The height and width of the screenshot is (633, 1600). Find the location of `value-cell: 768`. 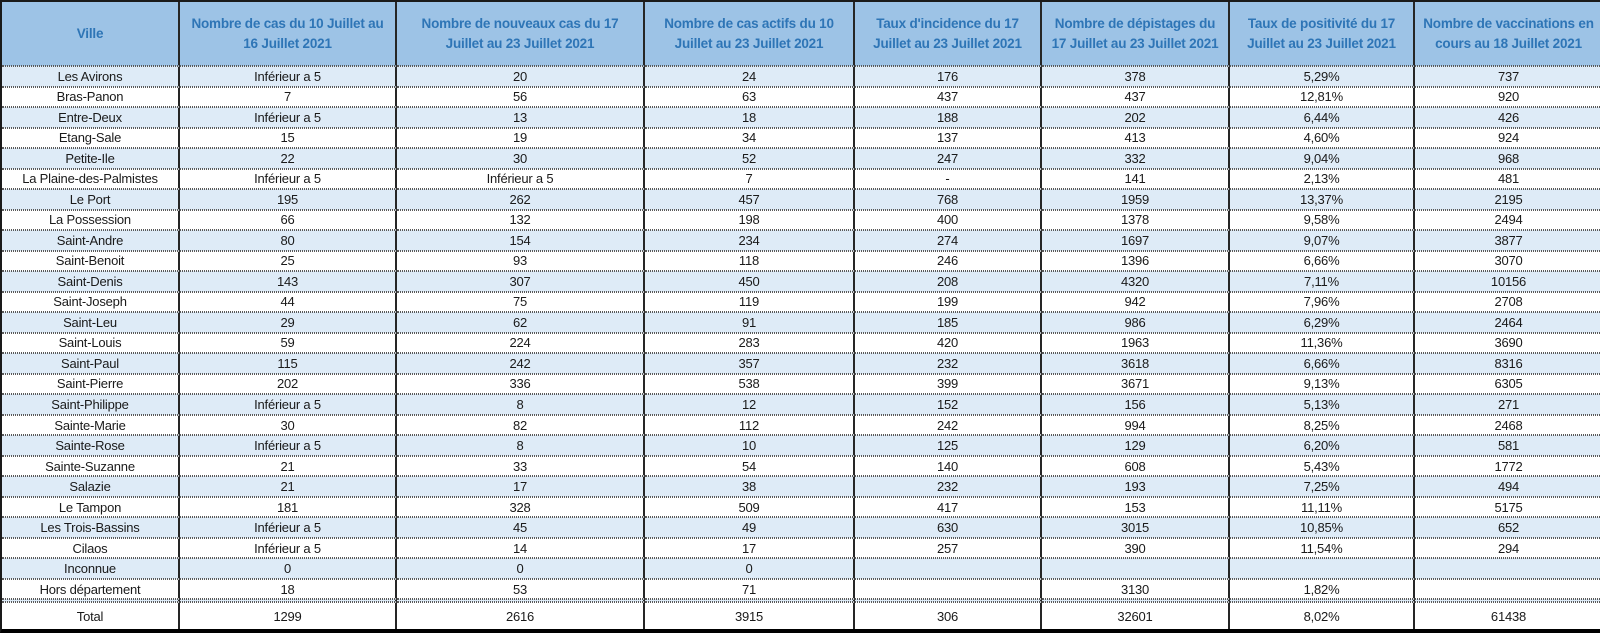

value-cell: 768 is located at coordinates (948, 199).